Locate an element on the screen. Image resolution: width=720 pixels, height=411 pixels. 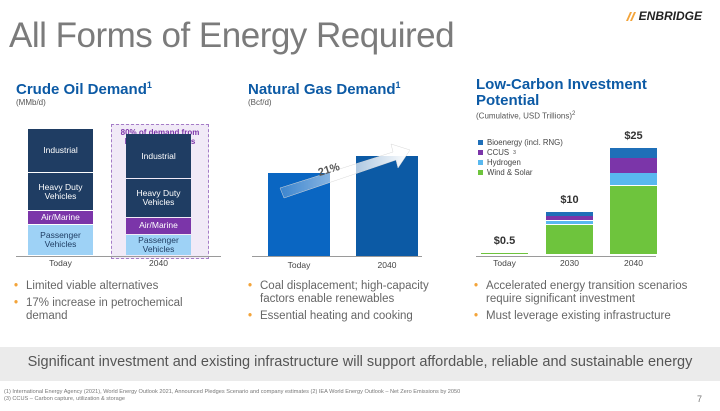
lowcarbon-title: Low-Carbon Investment Potential is located at coordinates (561, 92).